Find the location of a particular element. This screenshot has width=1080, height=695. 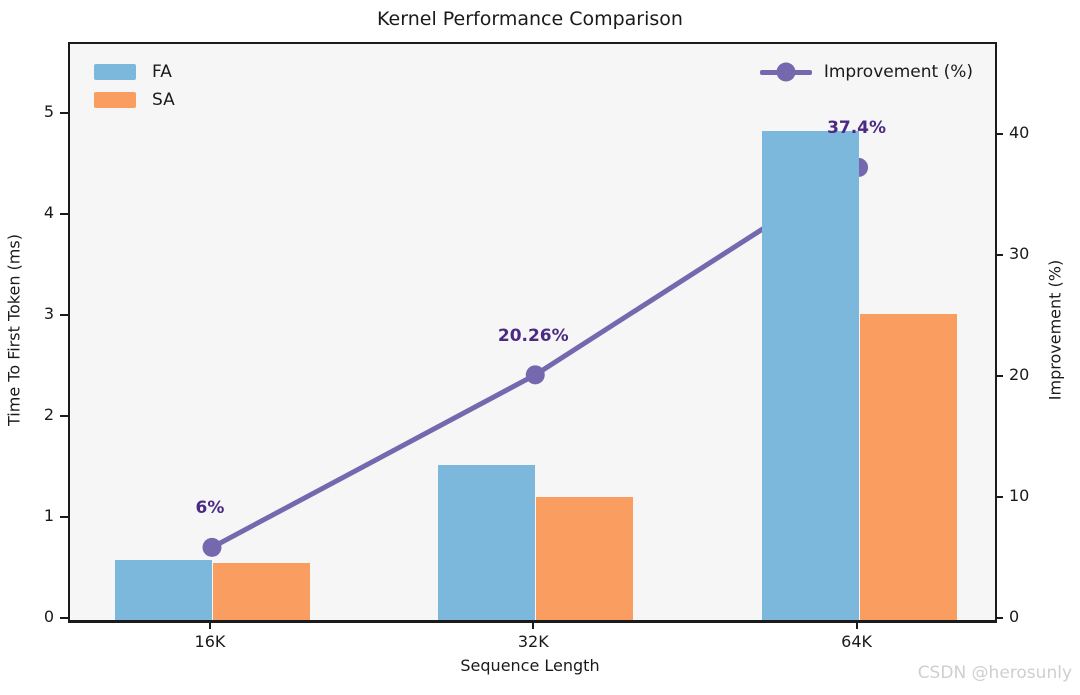

y-tick-label-left: 1 is located at coordinates (48, 515).